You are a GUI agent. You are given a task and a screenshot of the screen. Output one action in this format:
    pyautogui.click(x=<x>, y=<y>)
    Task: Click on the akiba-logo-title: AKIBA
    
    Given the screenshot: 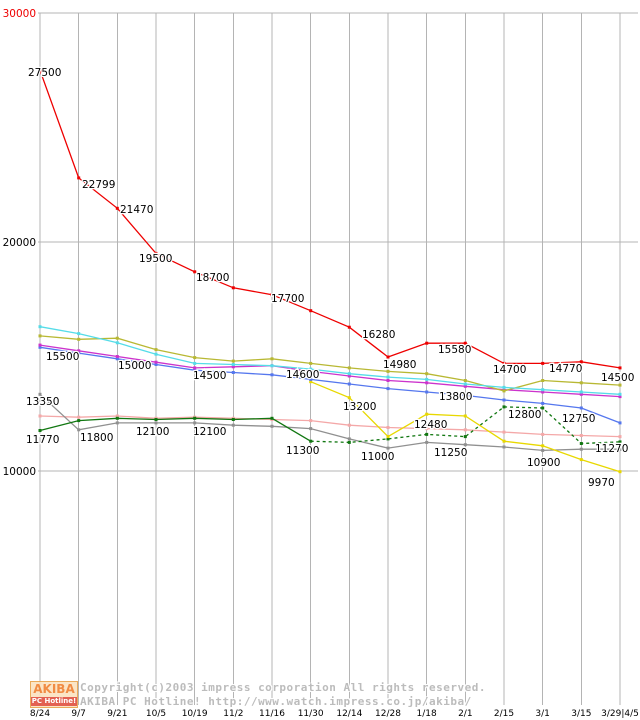 What is the action you would take?
    pyautogui.click(x=54, y=689)
    